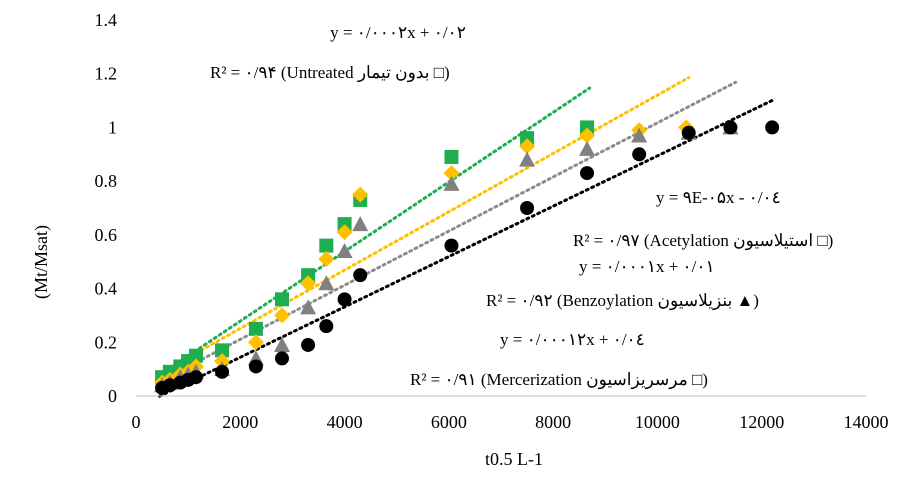 The width and height of the screenshot is (903, 477). What do you see at coordinates (622, 301) in the screenshot?
I see `benzoylation-r2-label: R² = ۰/۹۲ (Benzoylation بنزیلاسیون ▲)` at bounding box center [622, 301].